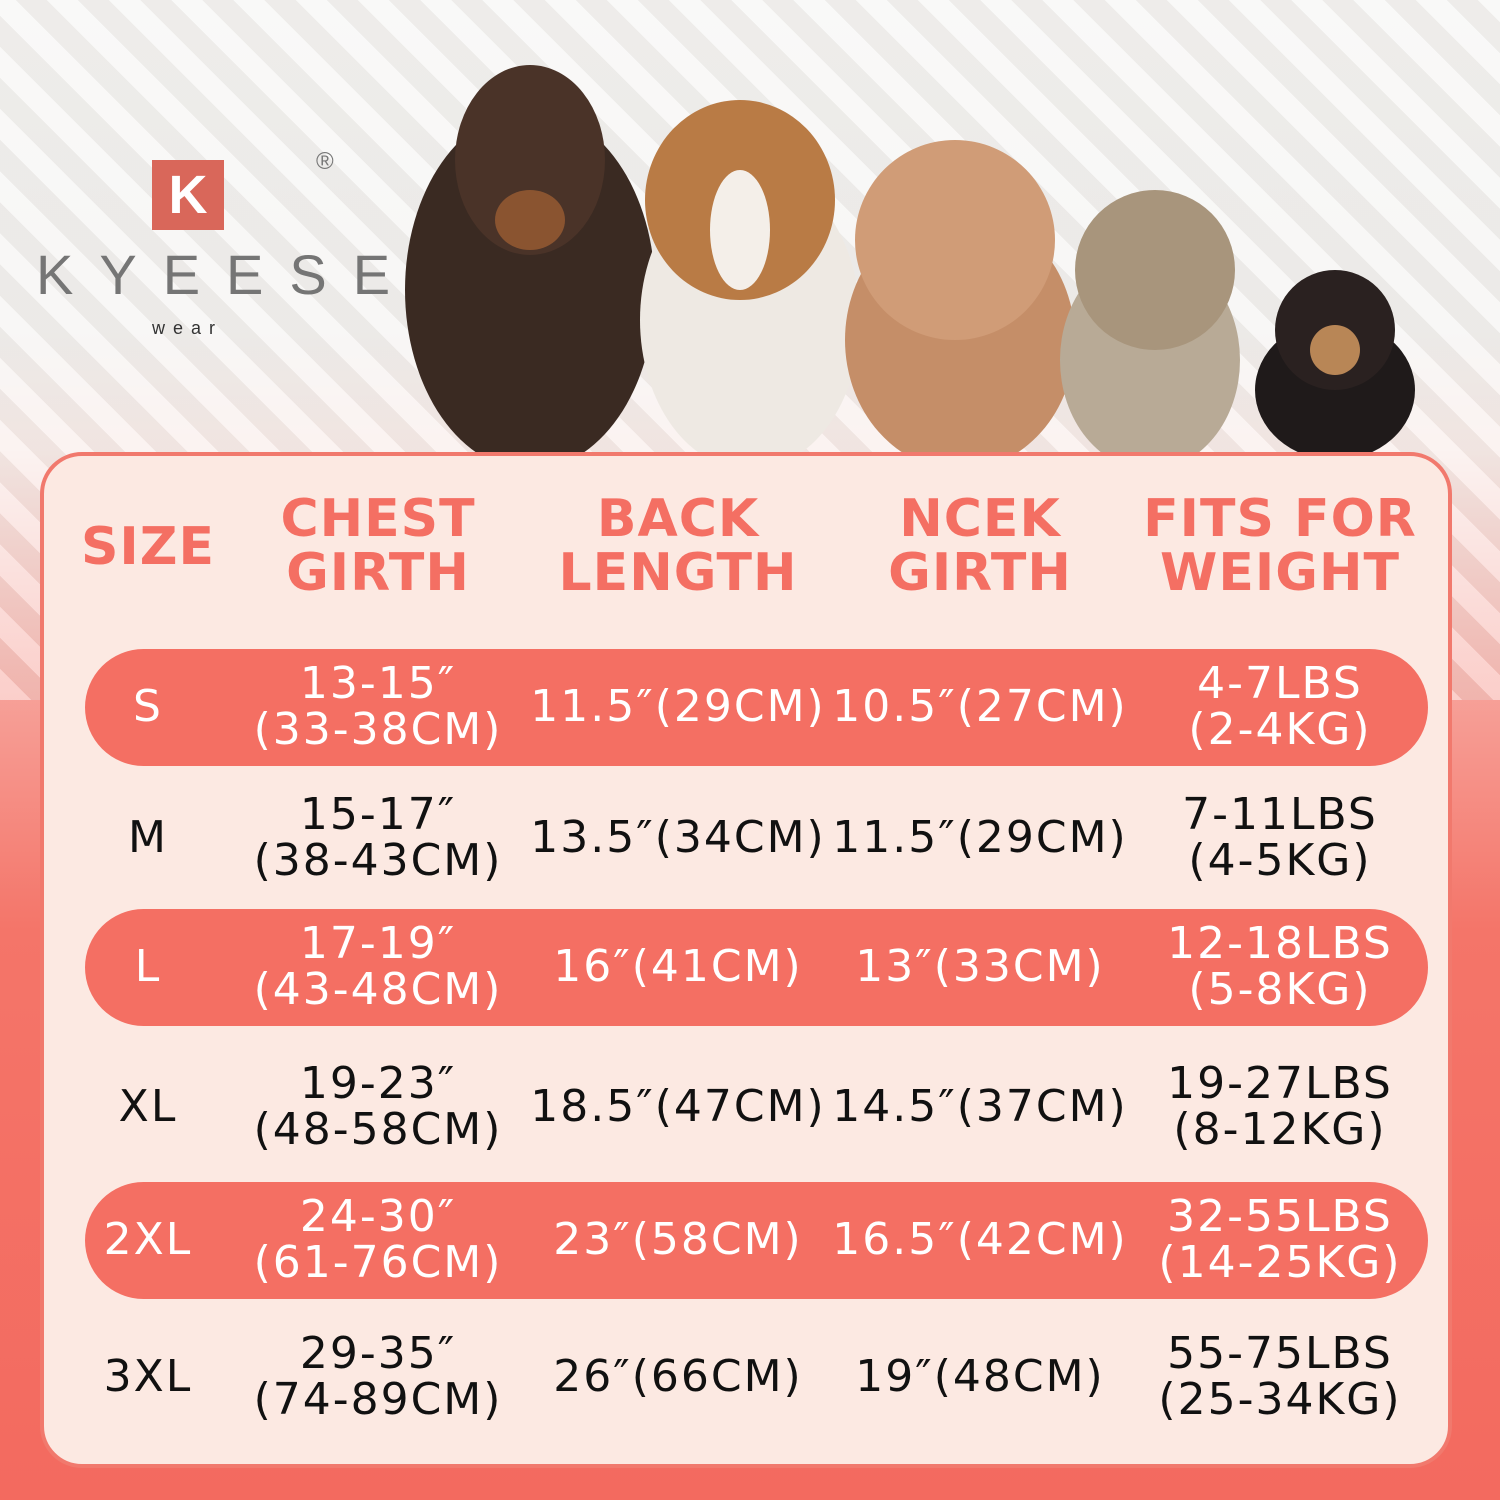  I want to click on header-line: NCEK, so click(980, 519).